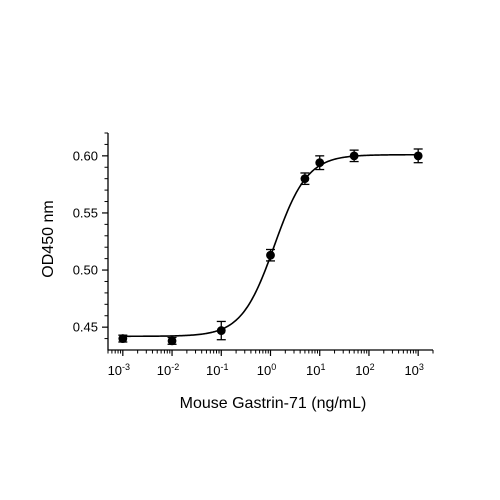  What do you see at coordinates (315, 370) in the screenshot?
I see `x-tick-label: 10¹` at bounding box center [315, 370].